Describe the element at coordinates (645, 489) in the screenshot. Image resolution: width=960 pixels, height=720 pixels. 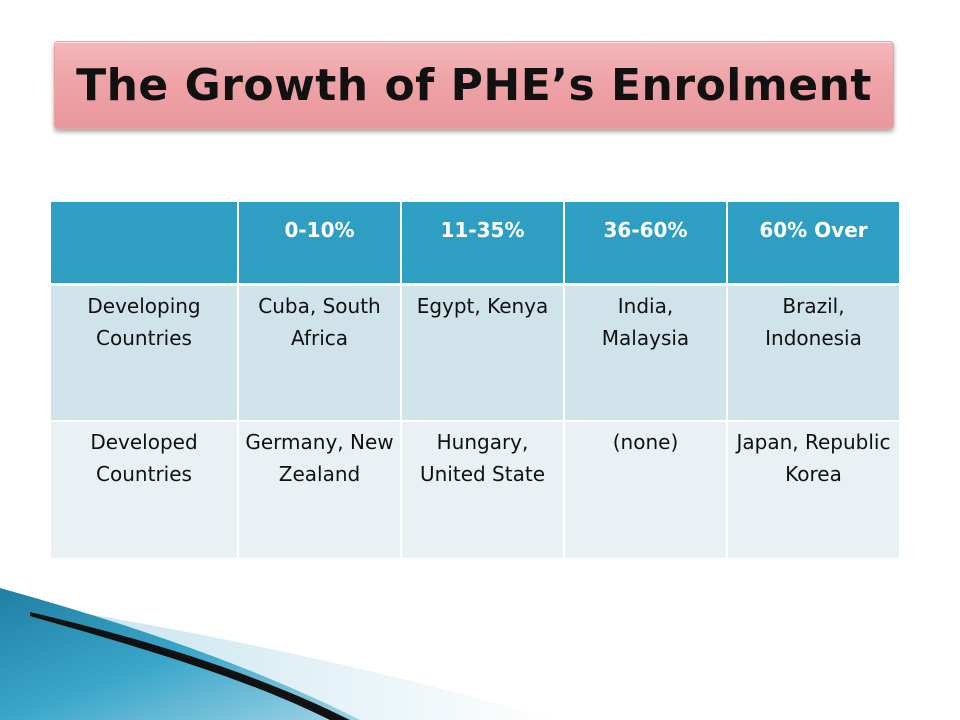
I see `table-cell: (none)` at that location.